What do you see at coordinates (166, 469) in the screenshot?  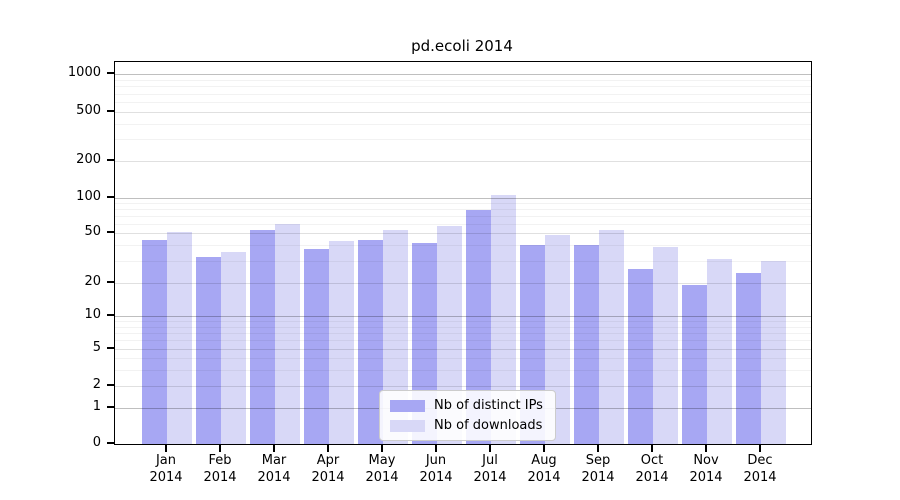 I see `x-tick-label-jan: Jan 2014` at bounding box center [166, 469].